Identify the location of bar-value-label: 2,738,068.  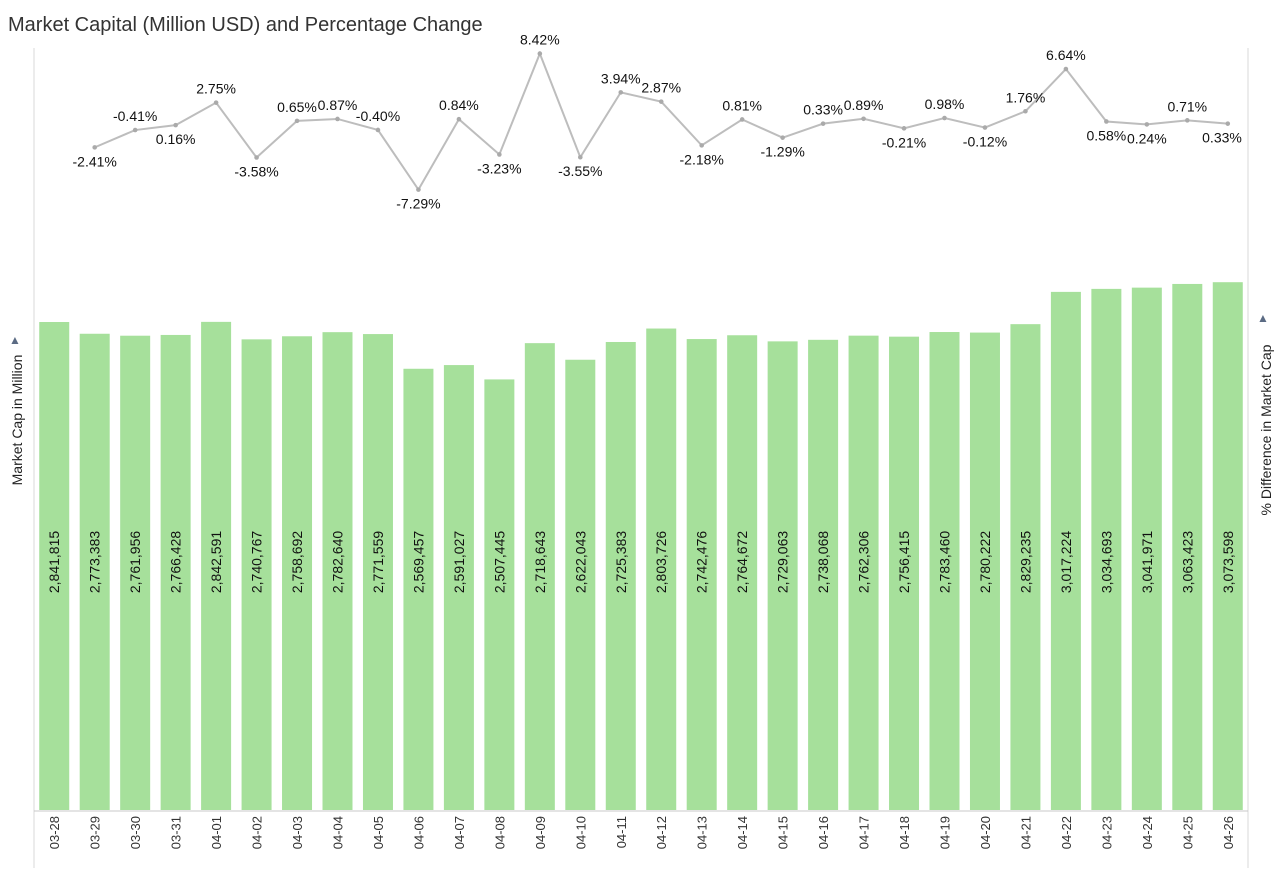
(823, 562).